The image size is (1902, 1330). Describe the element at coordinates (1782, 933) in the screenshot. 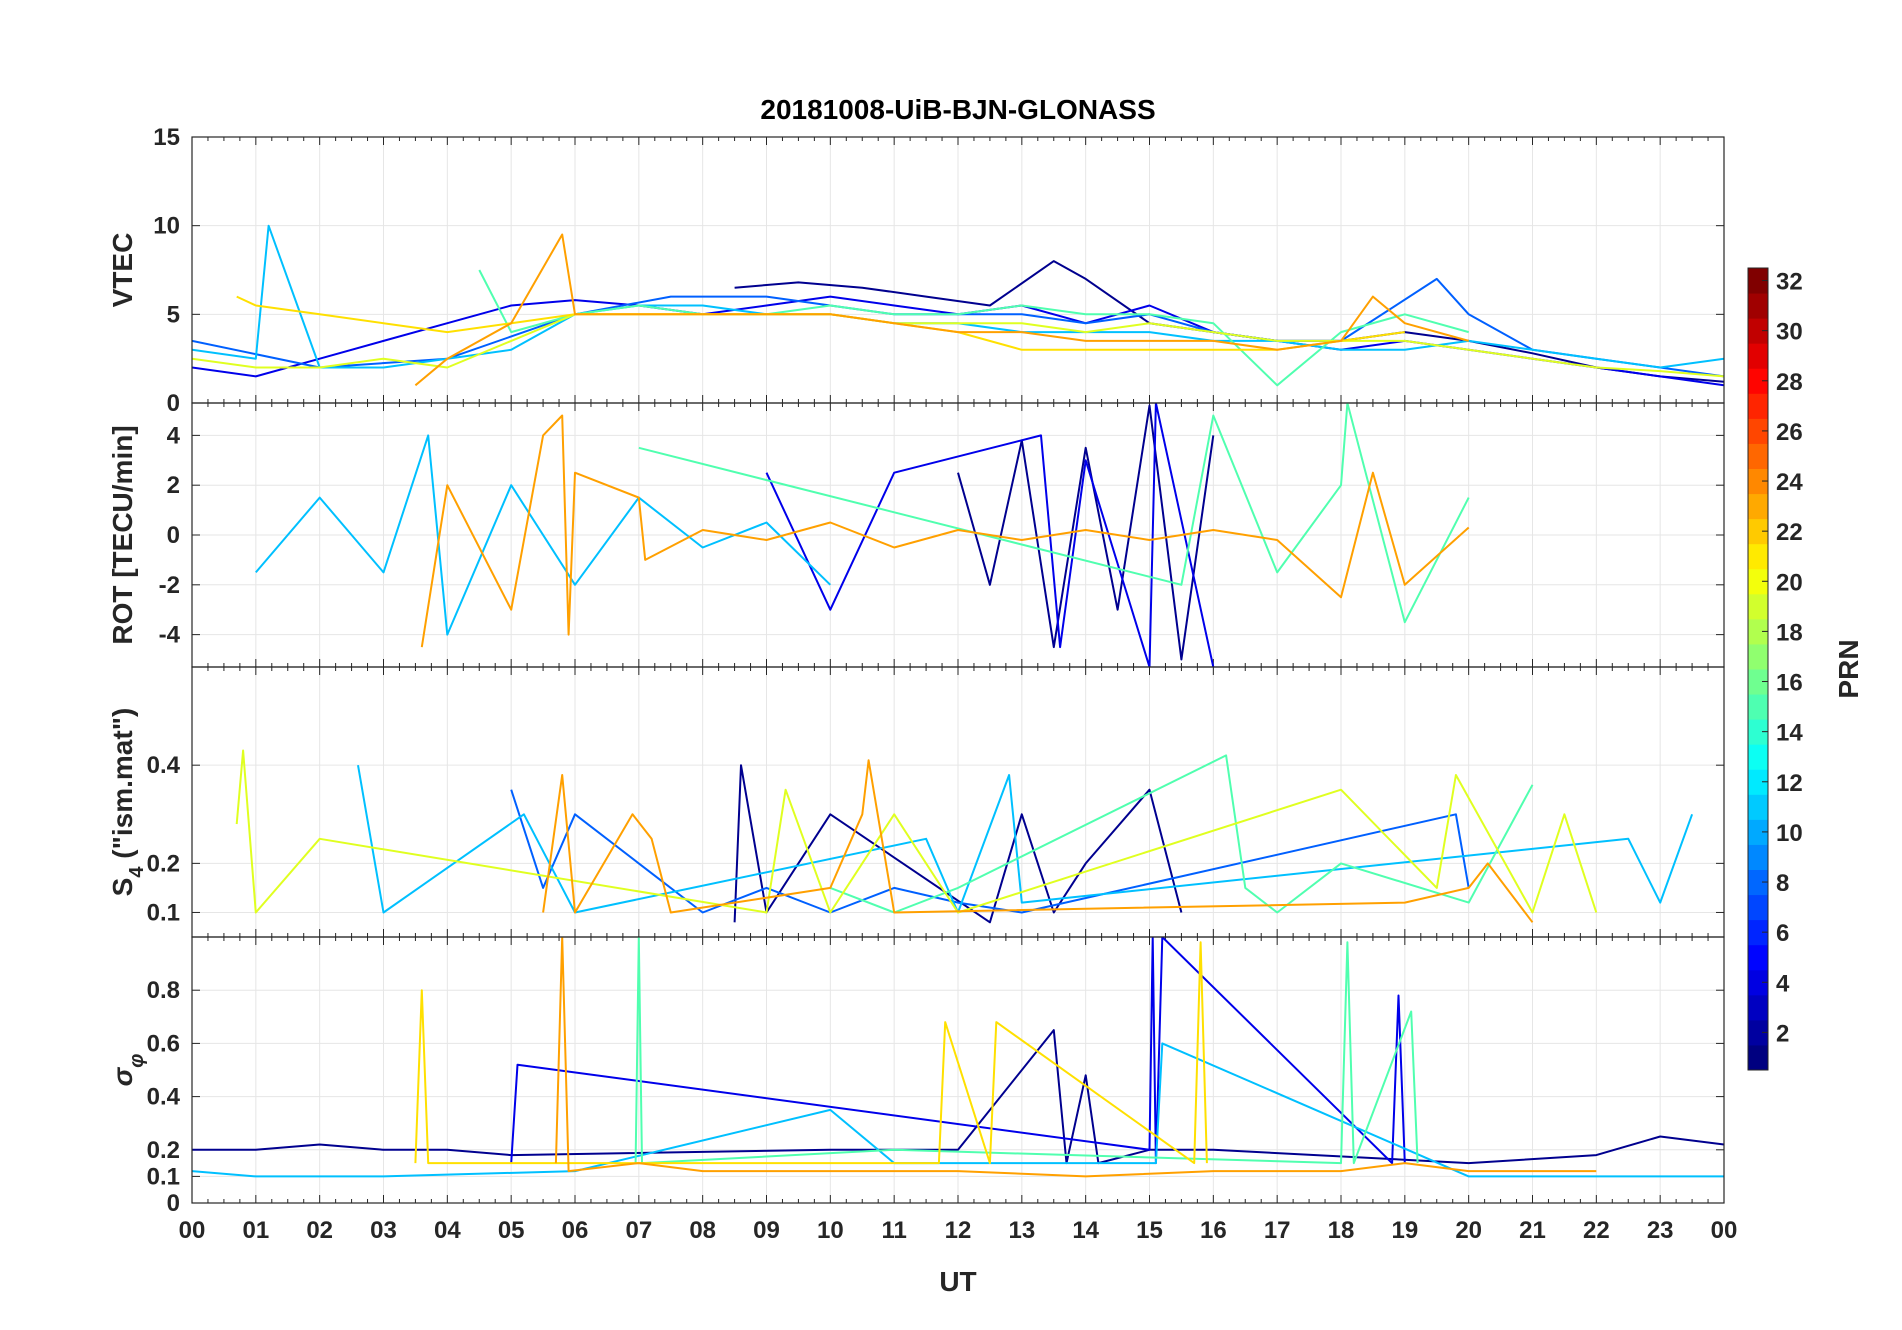

I see `colorbar-tick-label: 6` at that location.